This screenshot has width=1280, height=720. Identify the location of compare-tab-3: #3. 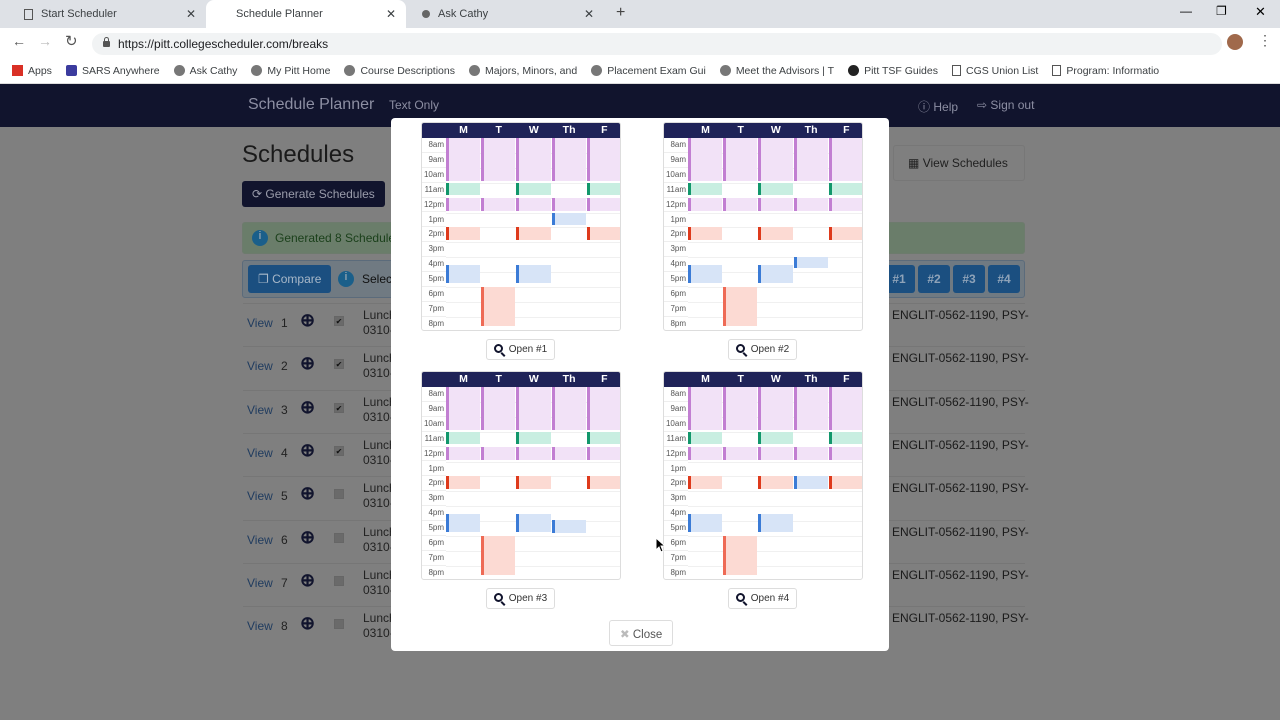
(969, 279).